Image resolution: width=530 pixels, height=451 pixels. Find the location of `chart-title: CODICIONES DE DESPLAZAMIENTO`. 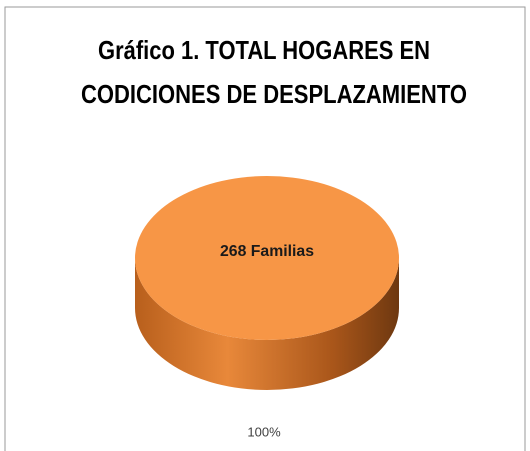

chart-title: CODICIONES DE DESPLAZAMIENTO is located at coordinates (274, 94).